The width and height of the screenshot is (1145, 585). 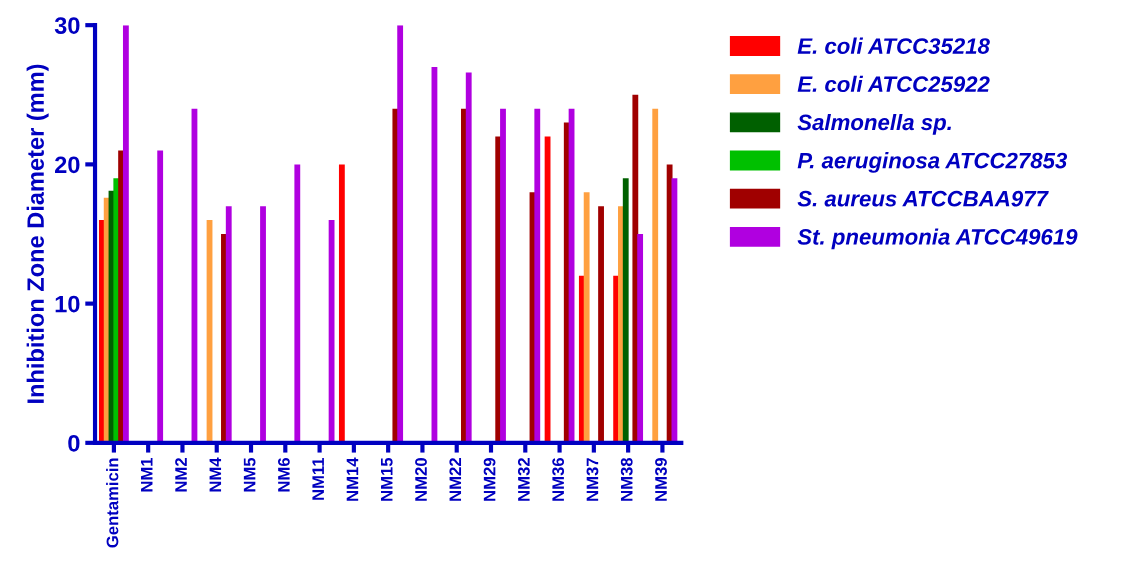 What do you see at coordinates (67, 304) in the screenshot?
I see `y-tick-label: 10` at bounding box center [67, 304].